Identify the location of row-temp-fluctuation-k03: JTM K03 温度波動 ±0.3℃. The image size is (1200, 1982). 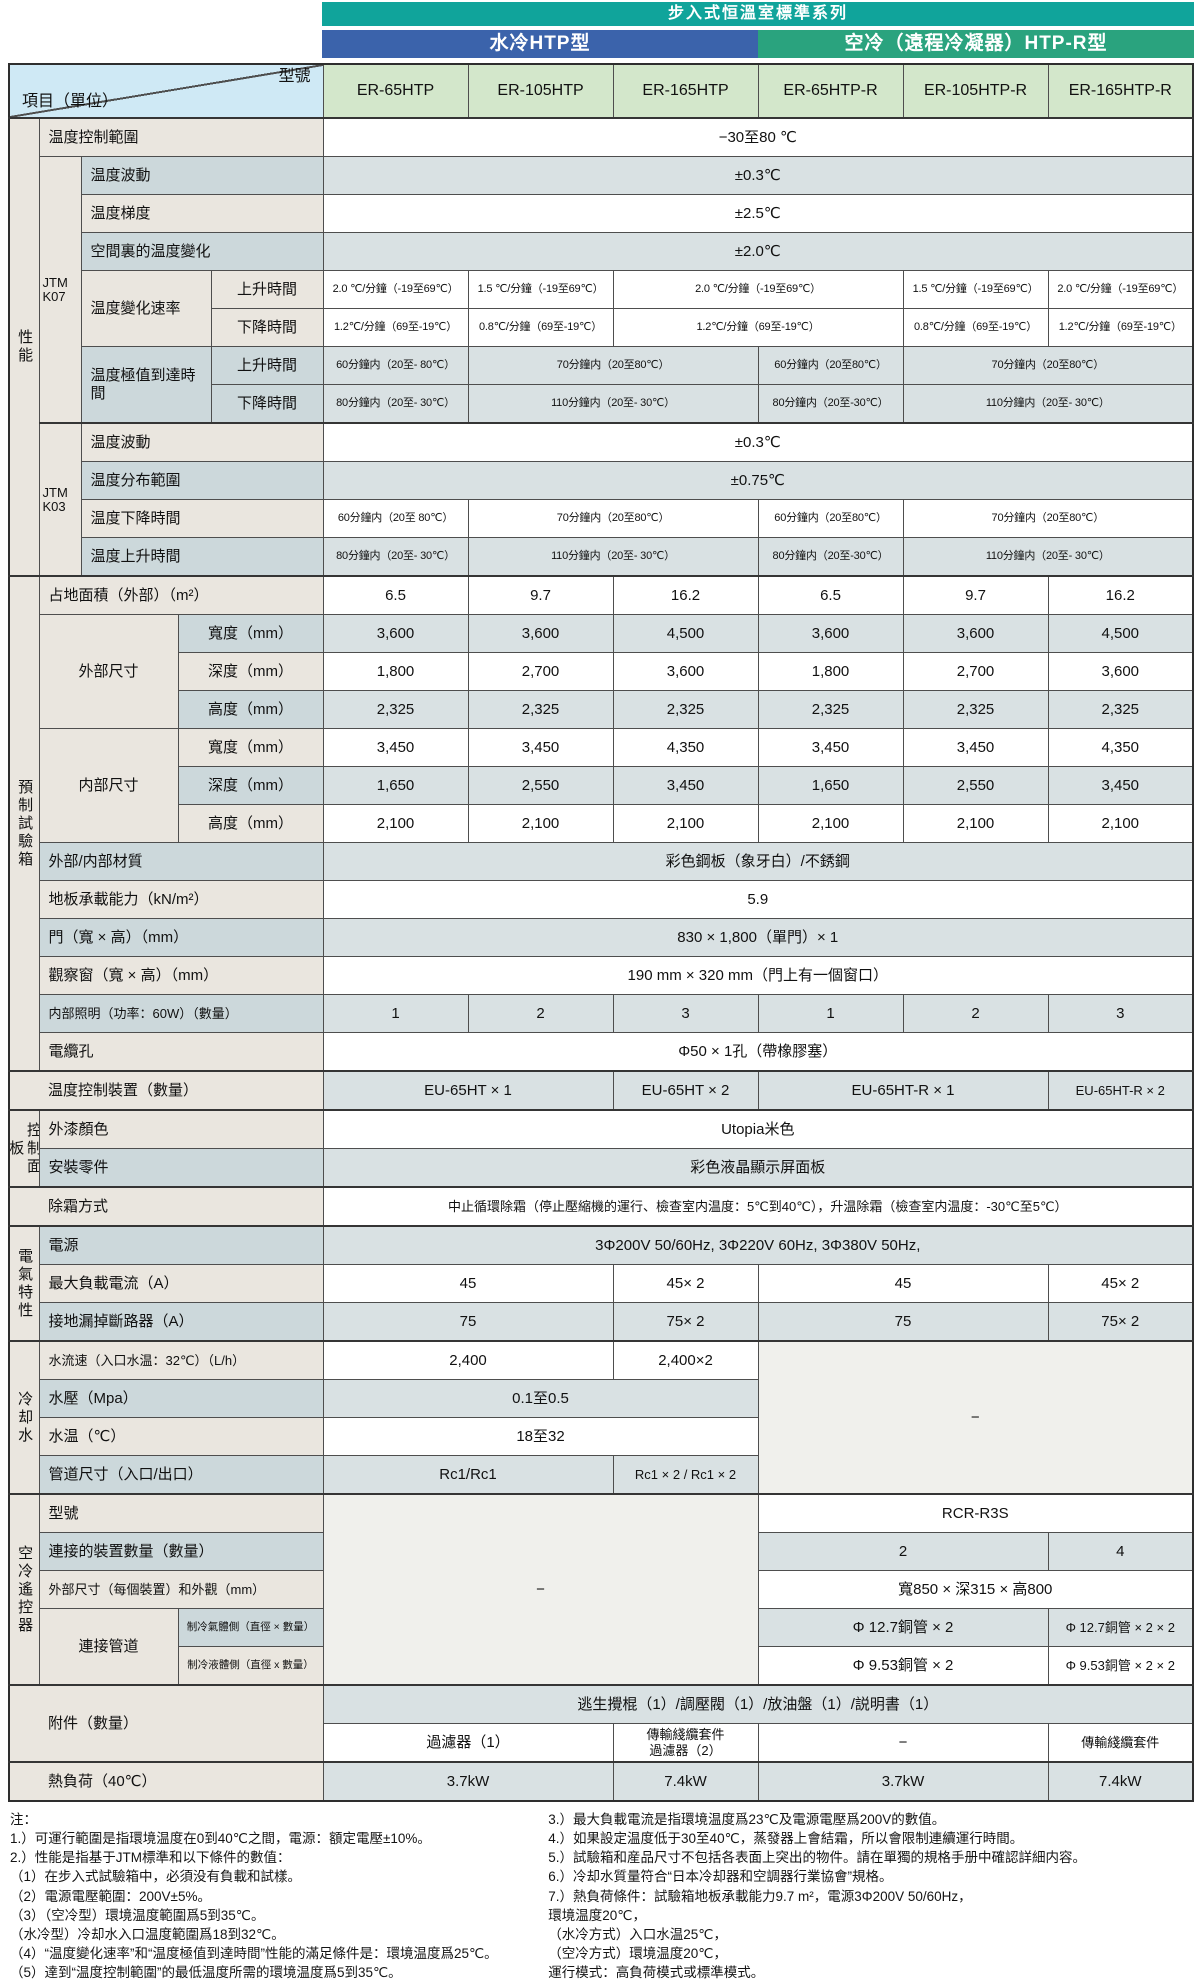
(601, 499).